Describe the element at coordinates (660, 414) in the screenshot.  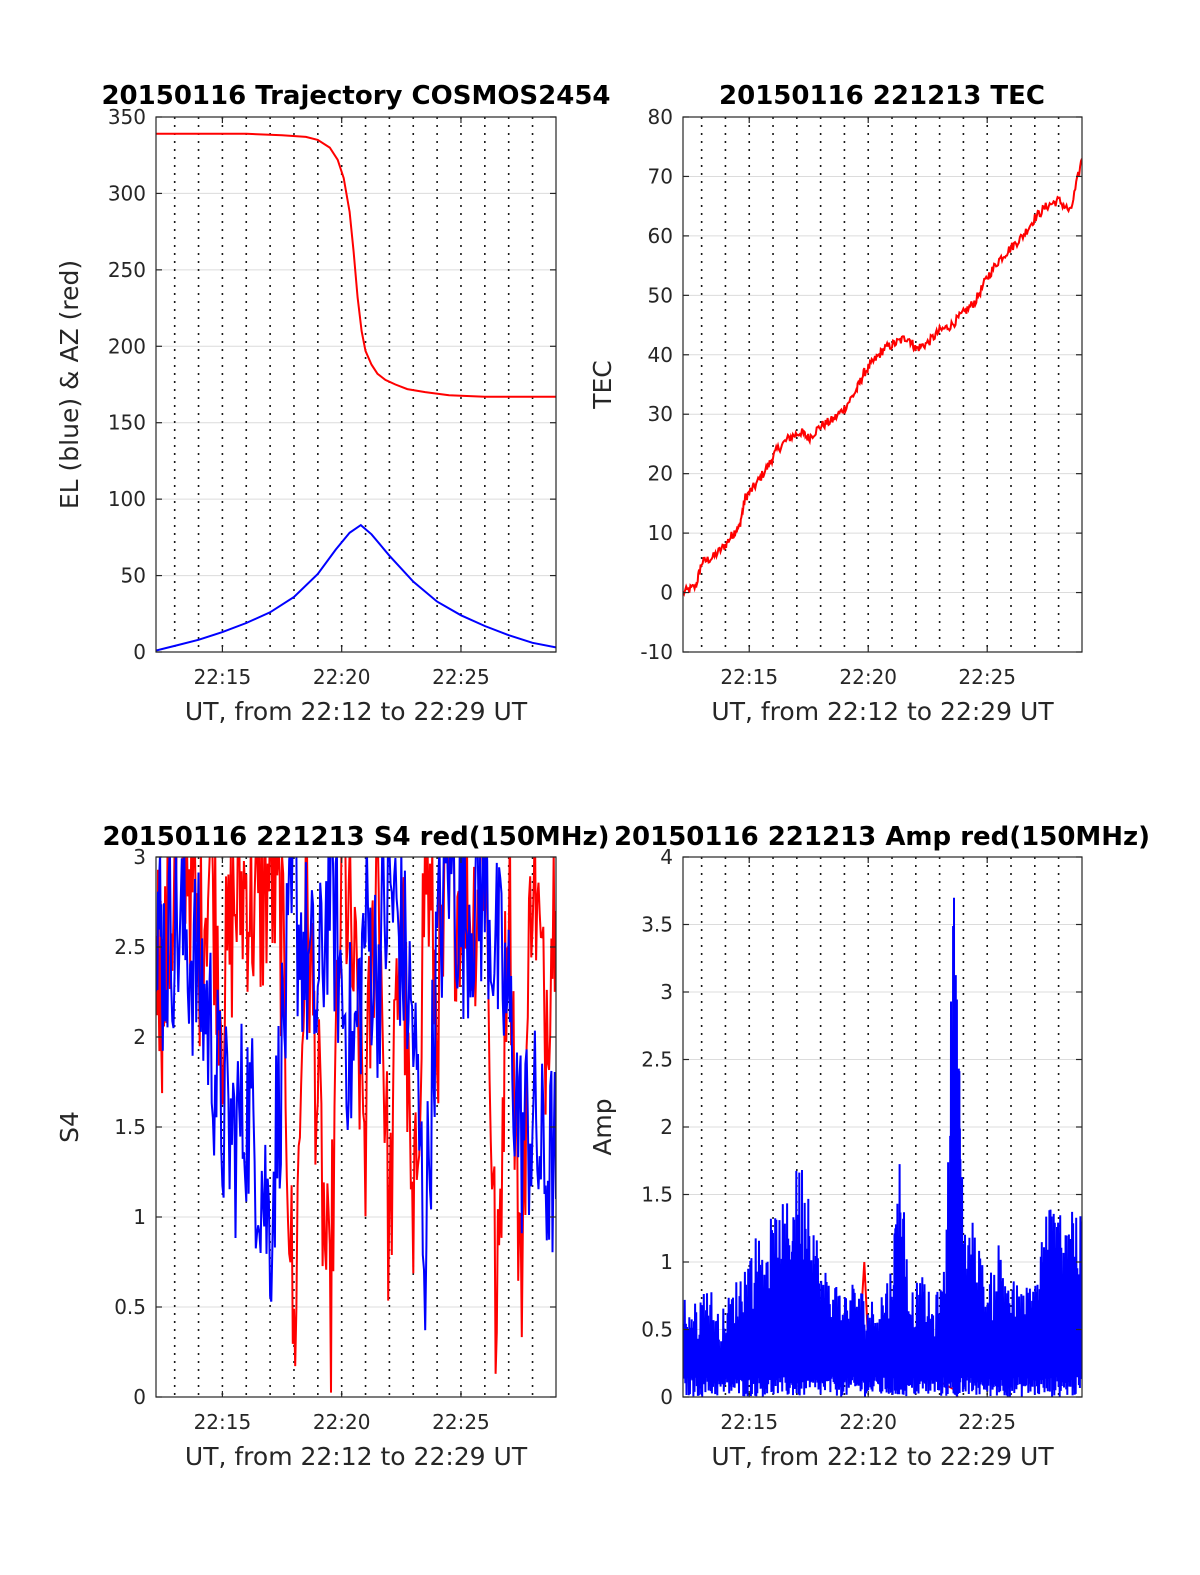
I see `y-tick-label: 30` at that location.